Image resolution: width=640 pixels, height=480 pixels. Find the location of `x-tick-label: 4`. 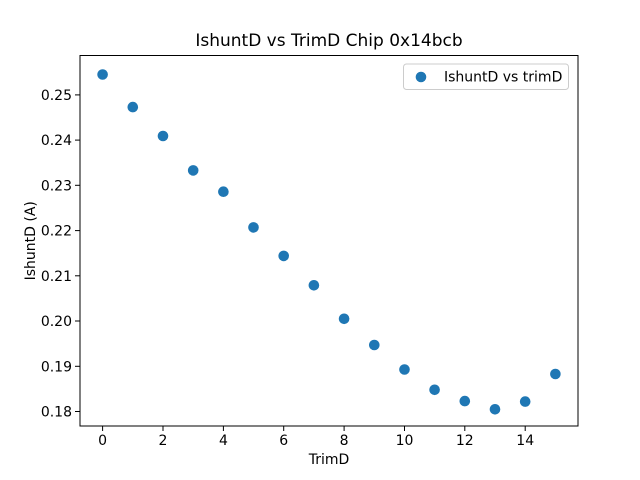

x-tick-label: 4 is located at coordinates (223, 441).